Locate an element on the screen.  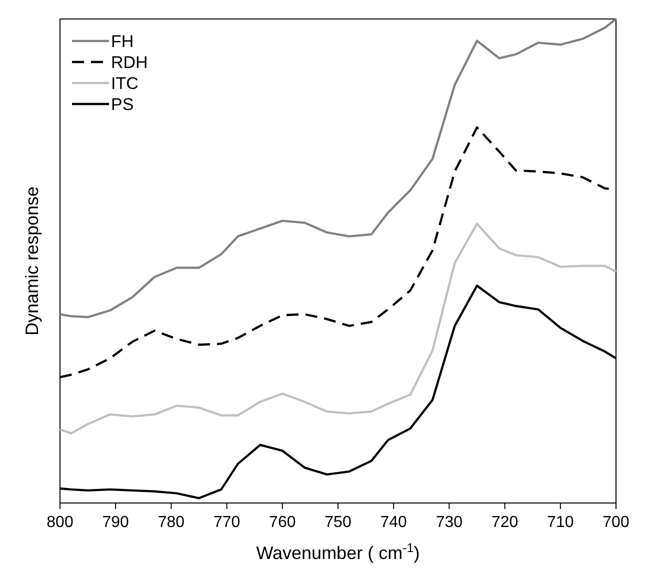
x-tick-label: 790 is located at coordinates (116, 522).